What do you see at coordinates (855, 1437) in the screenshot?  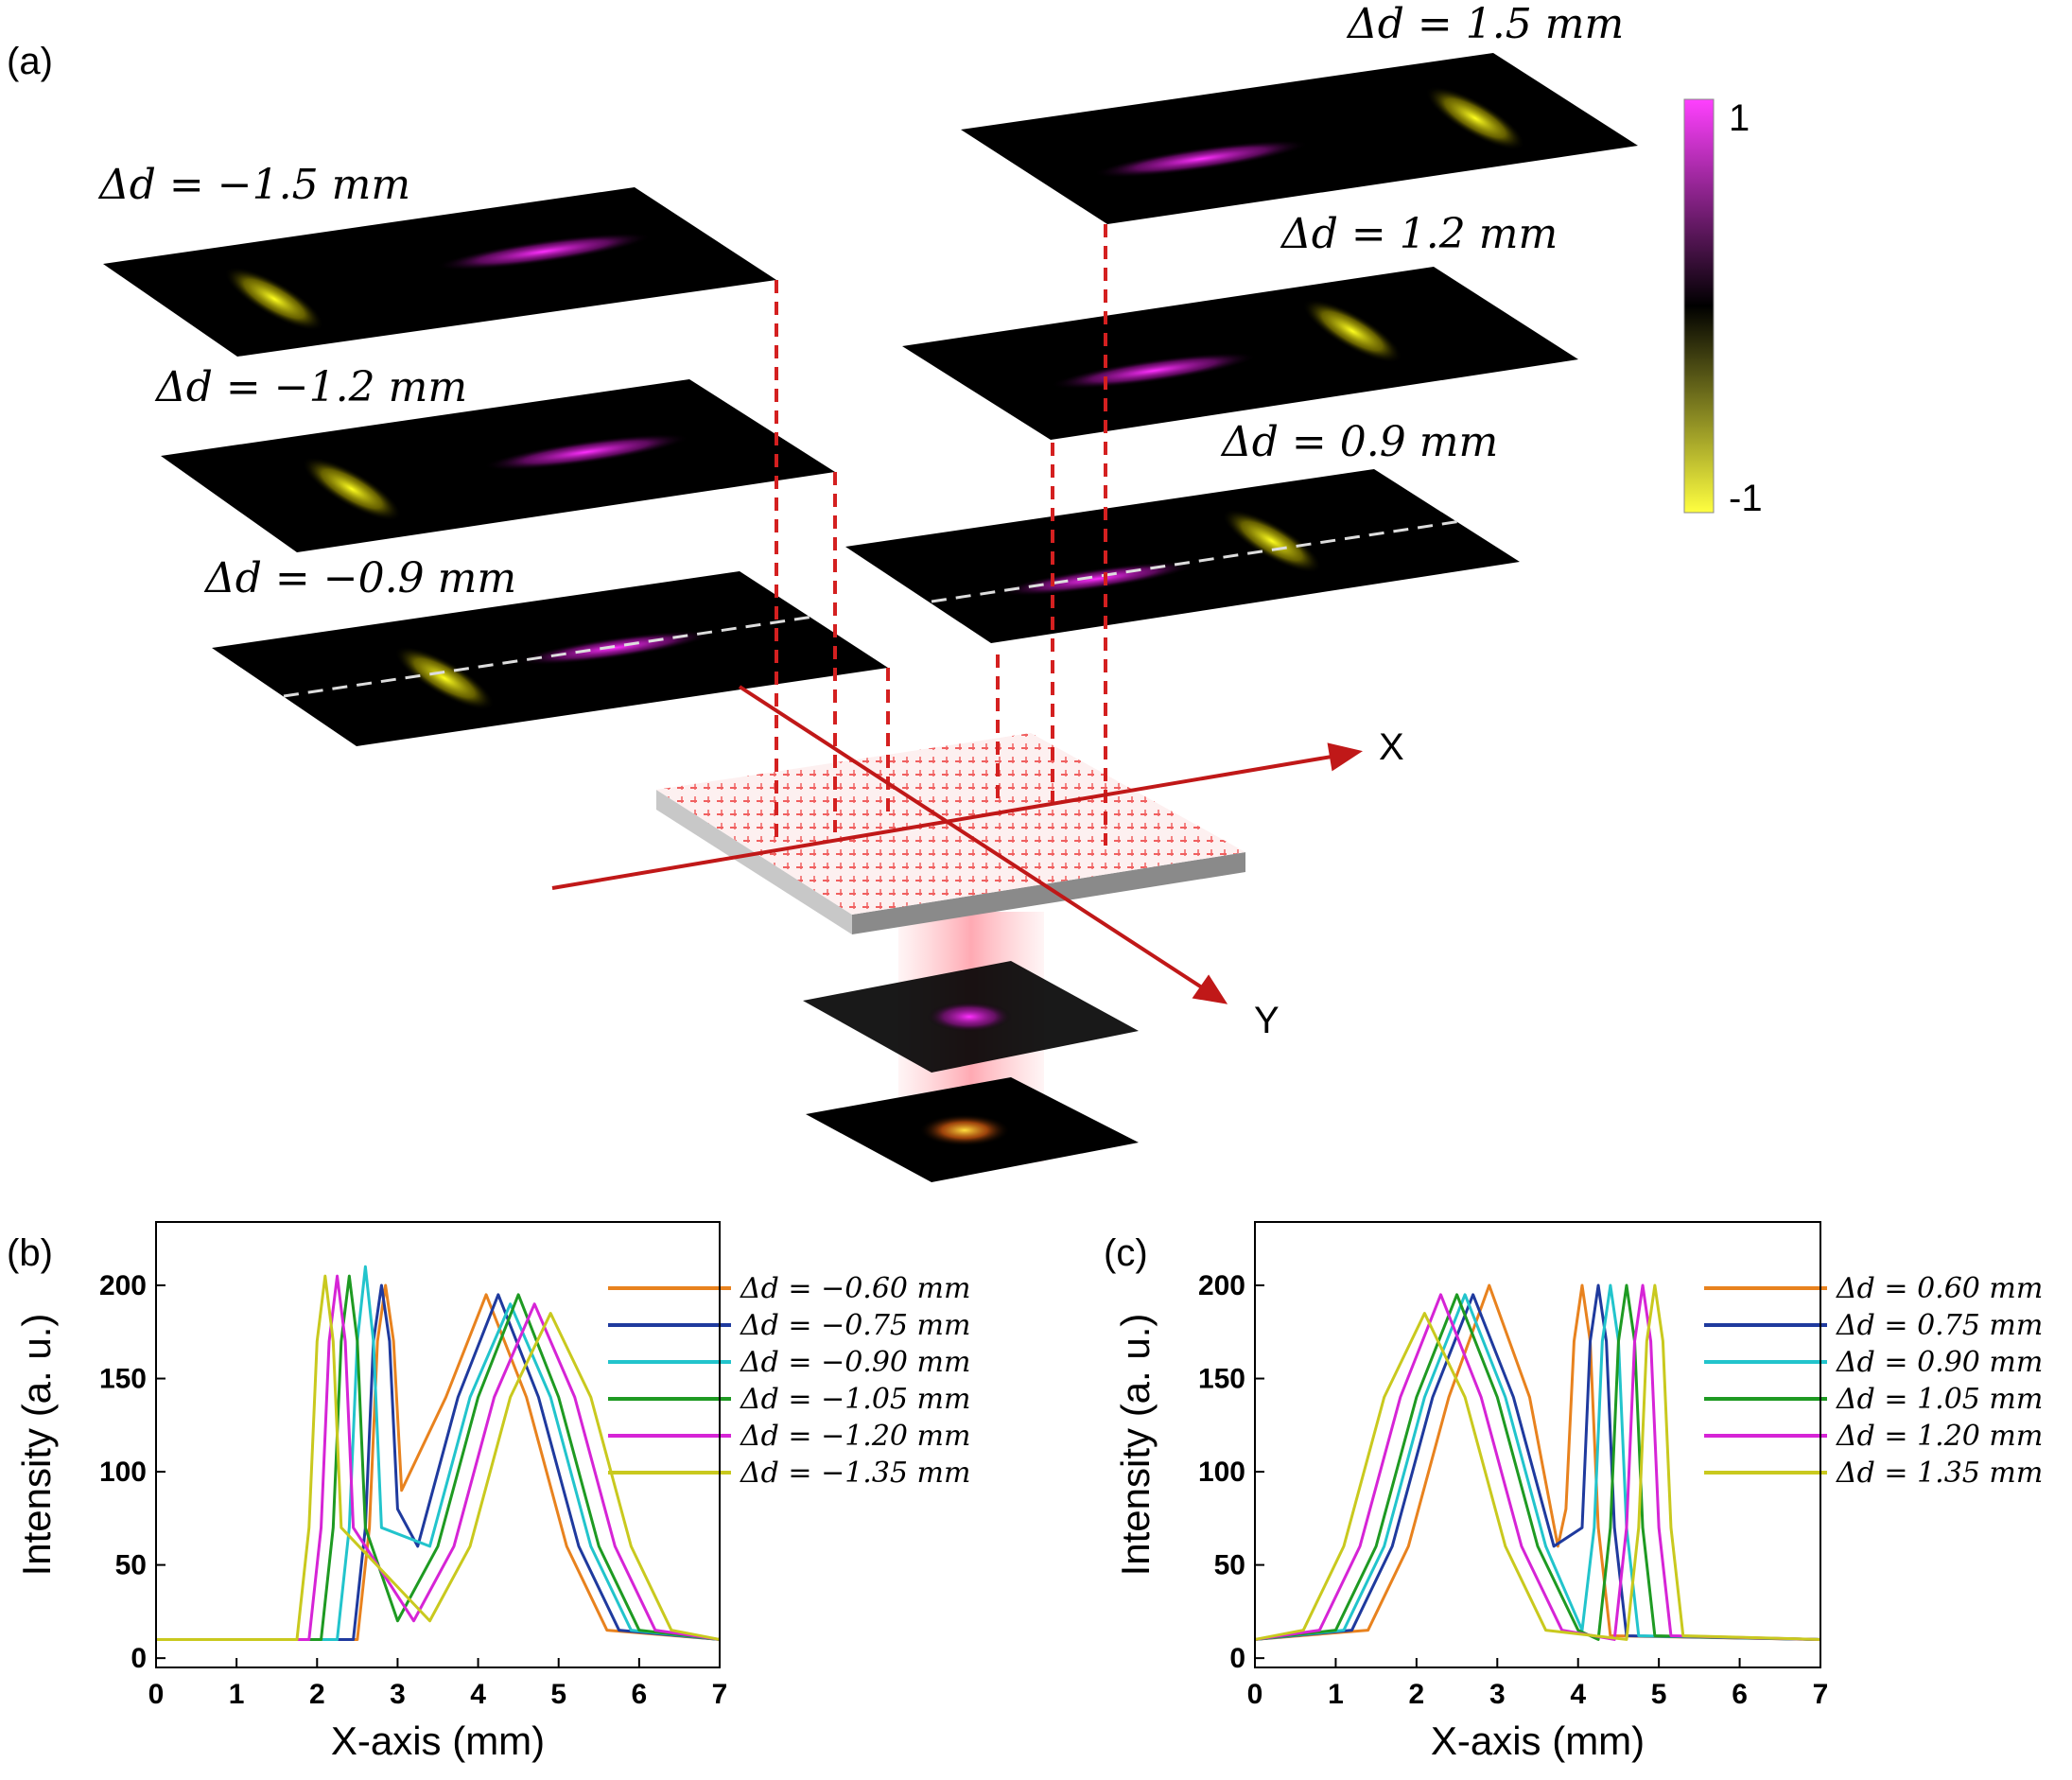 I see `legend-label: Δd = −1.20 mm` at bounding box center [855, 1437].